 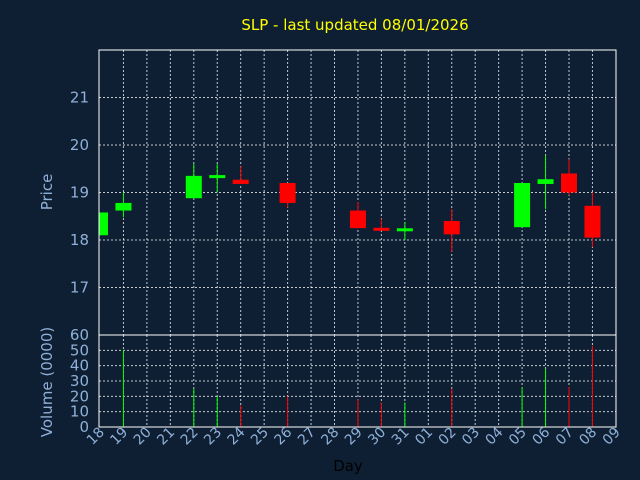 What do you see at coordinates (541, 436) in the screenshot?
I see `x-tick-label: 06` at bounding box center [541, 436].